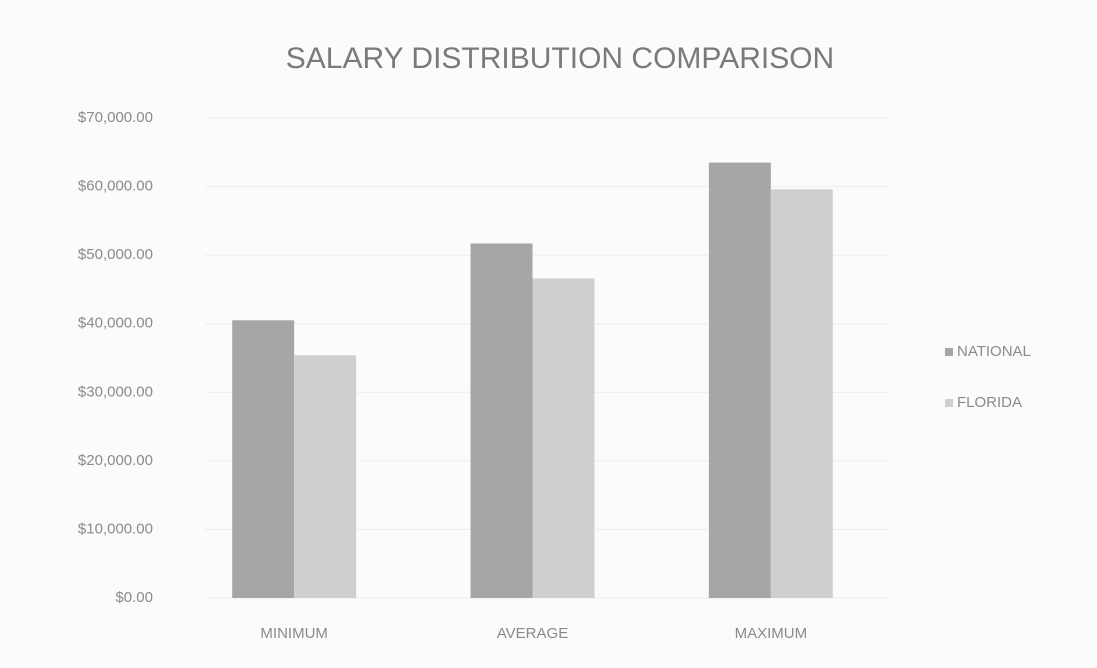 The height and width of the screenshot is (668, 1097). What do you see at coordinates (115, 117) in the screenshot?
I see `y-tick-label: $70,000.00` at bounding box center [115, 117].